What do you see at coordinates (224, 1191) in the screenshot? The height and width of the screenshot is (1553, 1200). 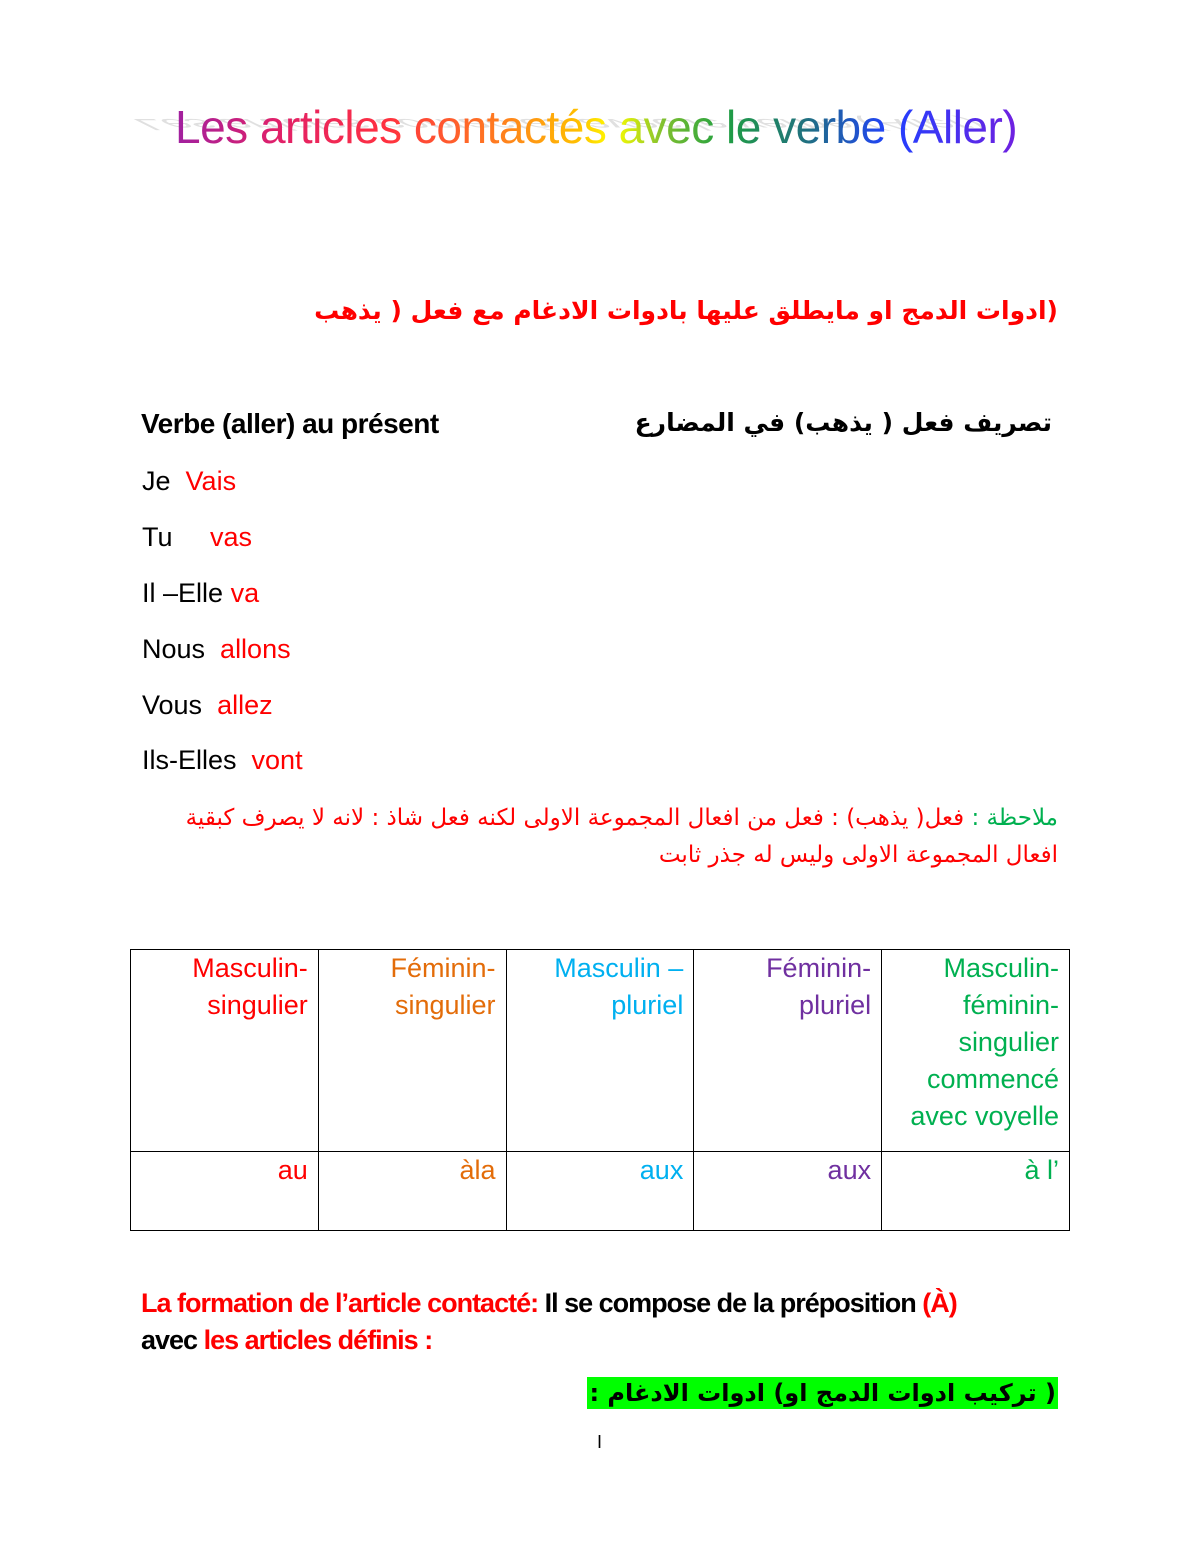 I see `value-masc-sing: au` at bounding box center [224, 1191].